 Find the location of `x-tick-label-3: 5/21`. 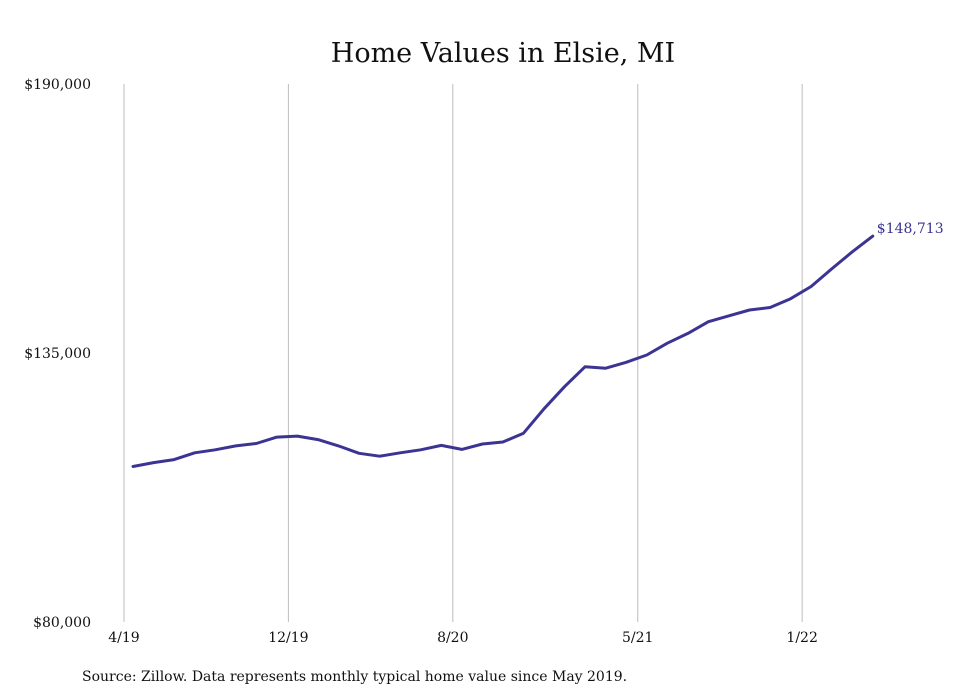

x-tick-label-3: 5/21 is located at coordinates (637, 638).